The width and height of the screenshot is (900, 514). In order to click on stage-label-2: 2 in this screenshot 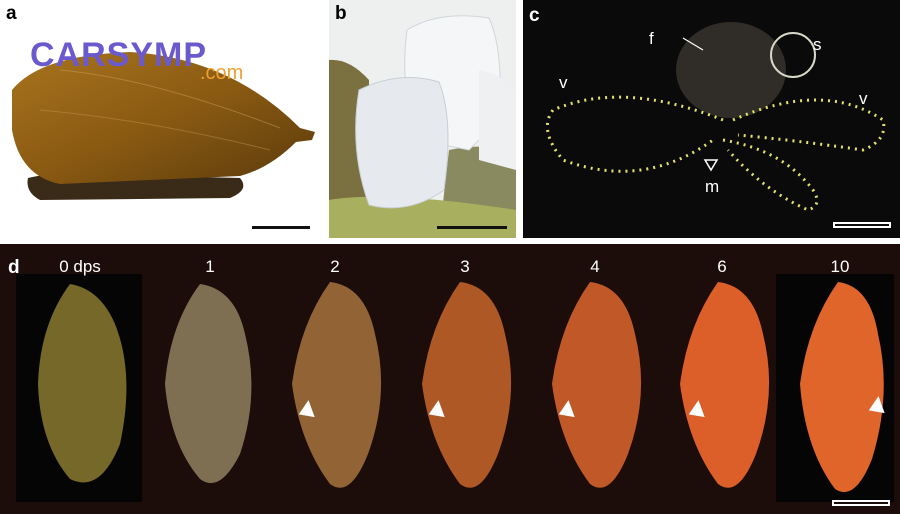, I will do `click(335, 266)`.